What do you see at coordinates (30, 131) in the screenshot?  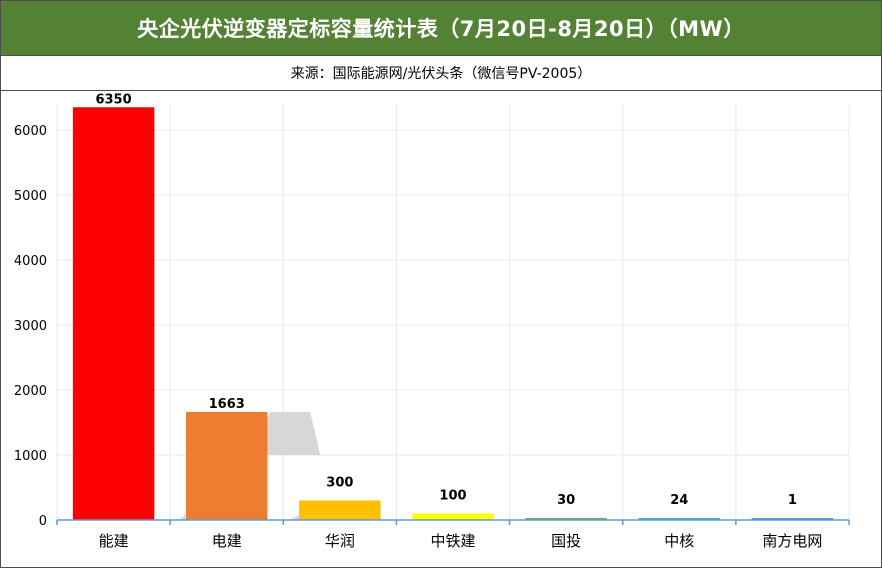 I see `y-tick-label: 6000` at bounding box center [30, 131].